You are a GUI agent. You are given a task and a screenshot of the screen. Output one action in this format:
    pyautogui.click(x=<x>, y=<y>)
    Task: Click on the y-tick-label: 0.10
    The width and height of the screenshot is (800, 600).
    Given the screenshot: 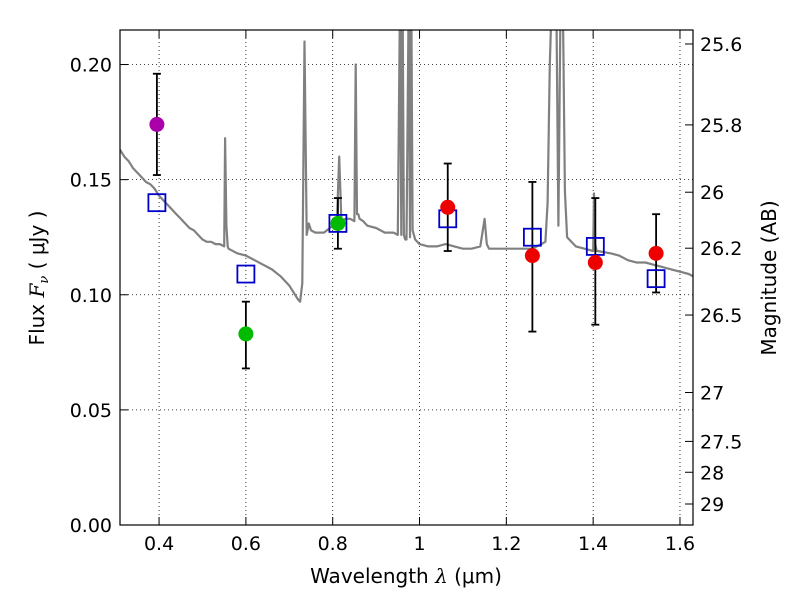 What is the action you would take?
    pyautogui.click(x=91, y=296)
    